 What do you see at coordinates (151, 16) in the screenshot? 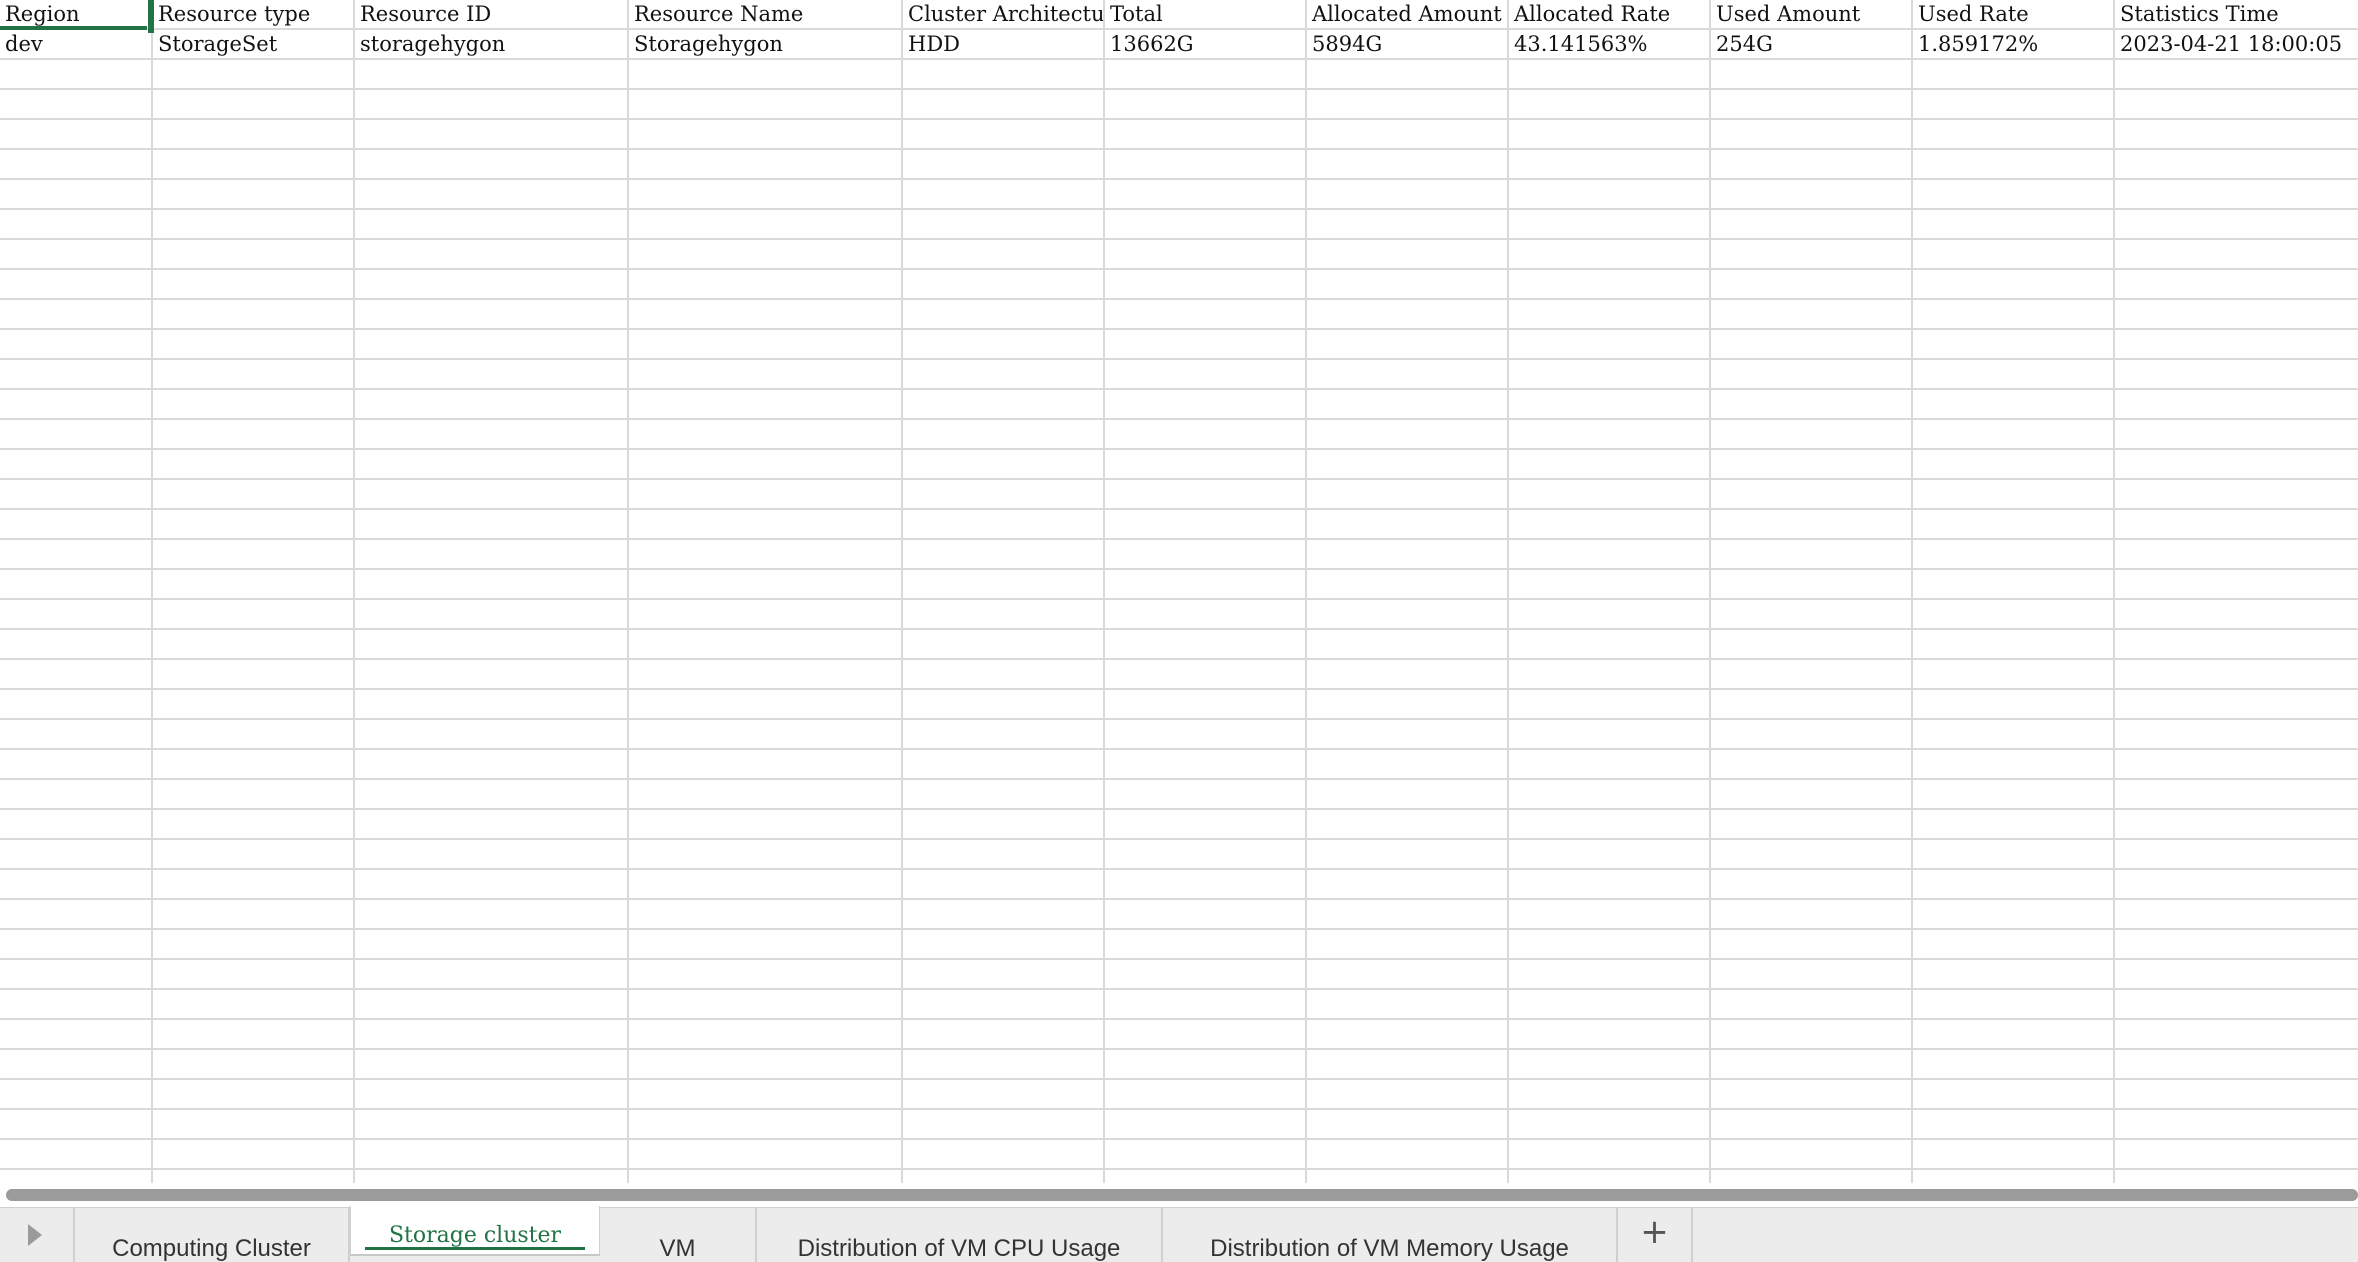
I see `fill-handle` at bounding box center [151, 16].